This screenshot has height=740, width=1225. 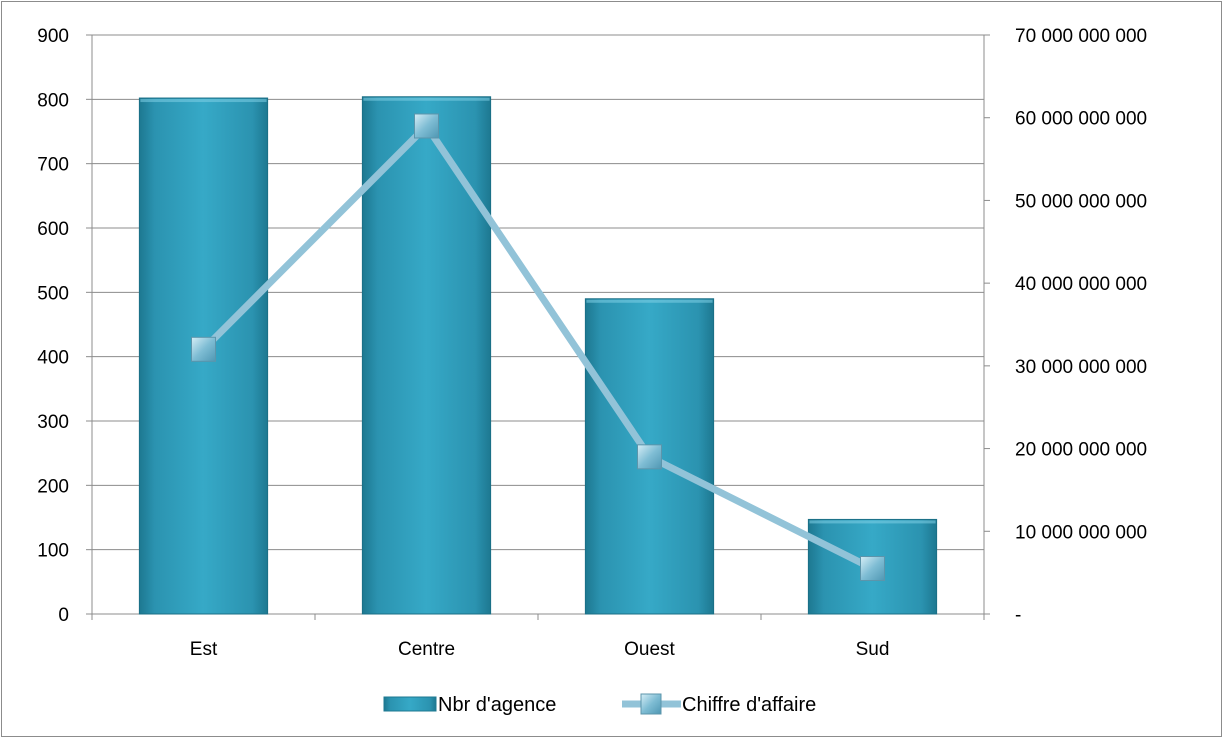 I want to click on left-tick-label: 100, so click(x=53, y=551).